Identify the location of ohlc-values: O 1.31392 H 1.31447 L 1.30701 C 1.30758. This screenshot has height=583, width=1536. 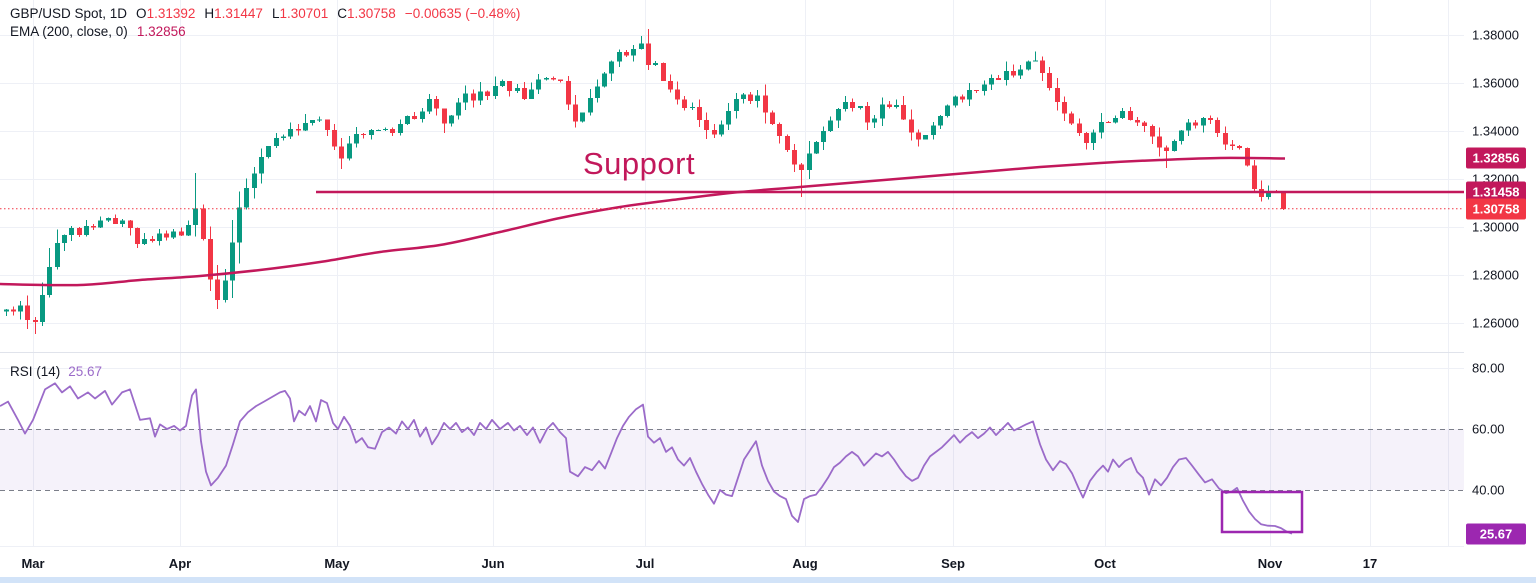
(266, 13).